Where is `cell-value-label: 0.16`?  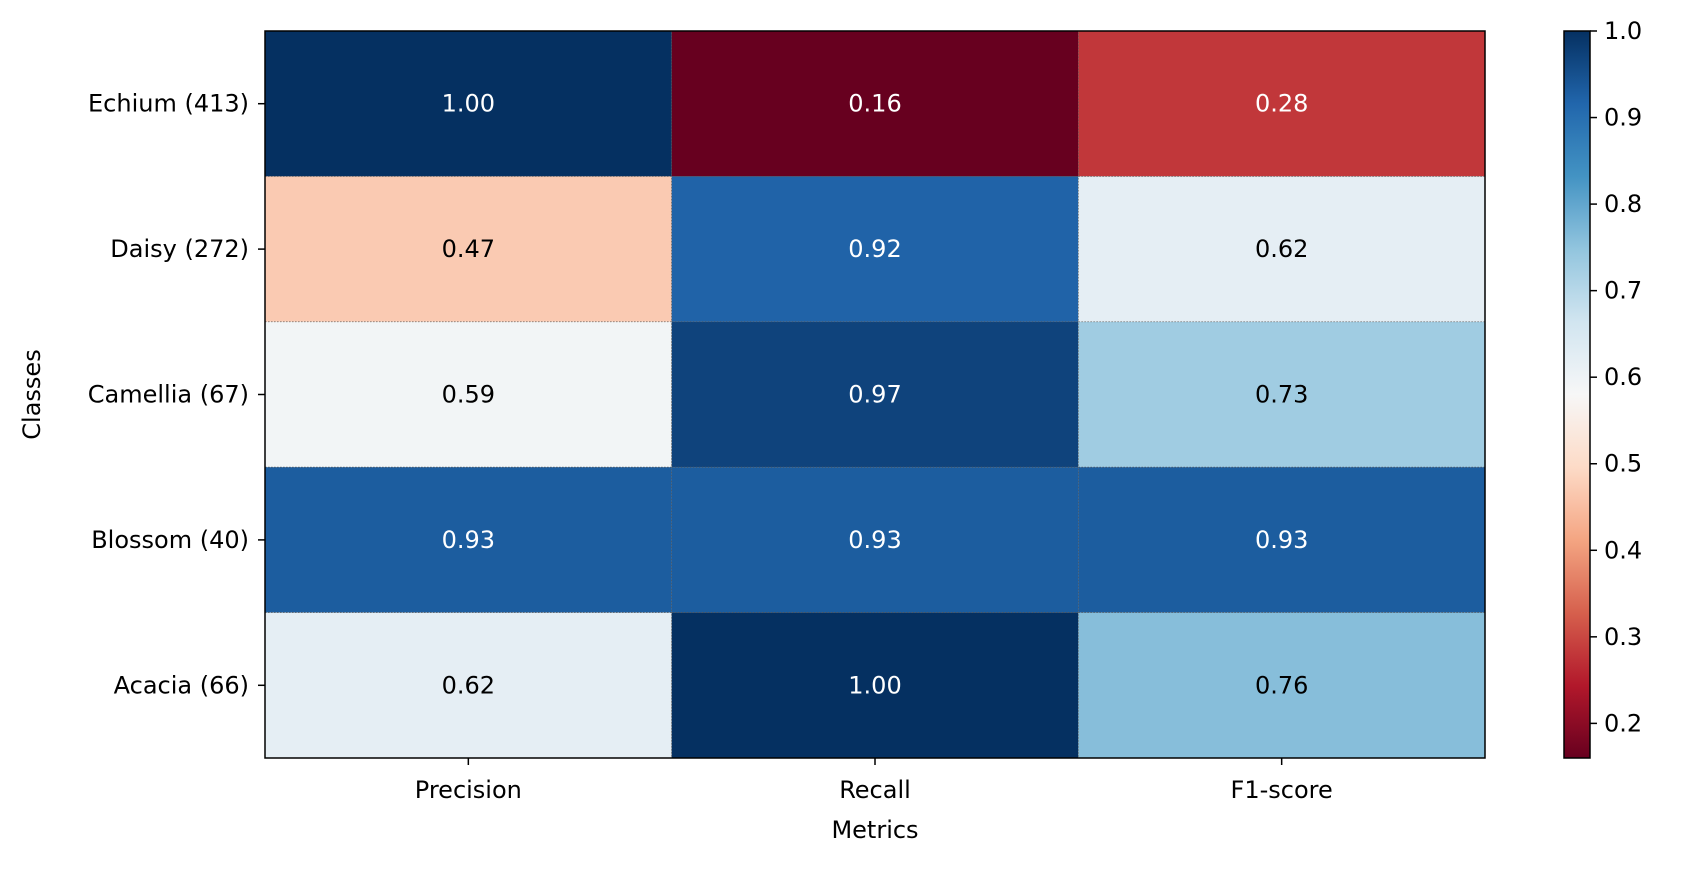
cell-value-label: 0.16 is located at coordinates (874, 104).